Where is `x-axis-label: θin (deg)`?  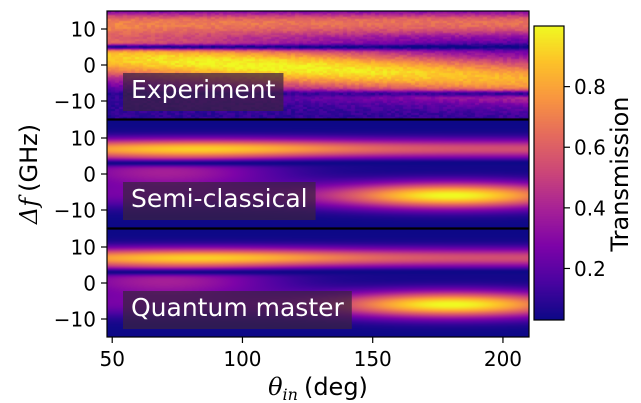
x-axis-label: θin (deg) is located at coordinates (318, 388).